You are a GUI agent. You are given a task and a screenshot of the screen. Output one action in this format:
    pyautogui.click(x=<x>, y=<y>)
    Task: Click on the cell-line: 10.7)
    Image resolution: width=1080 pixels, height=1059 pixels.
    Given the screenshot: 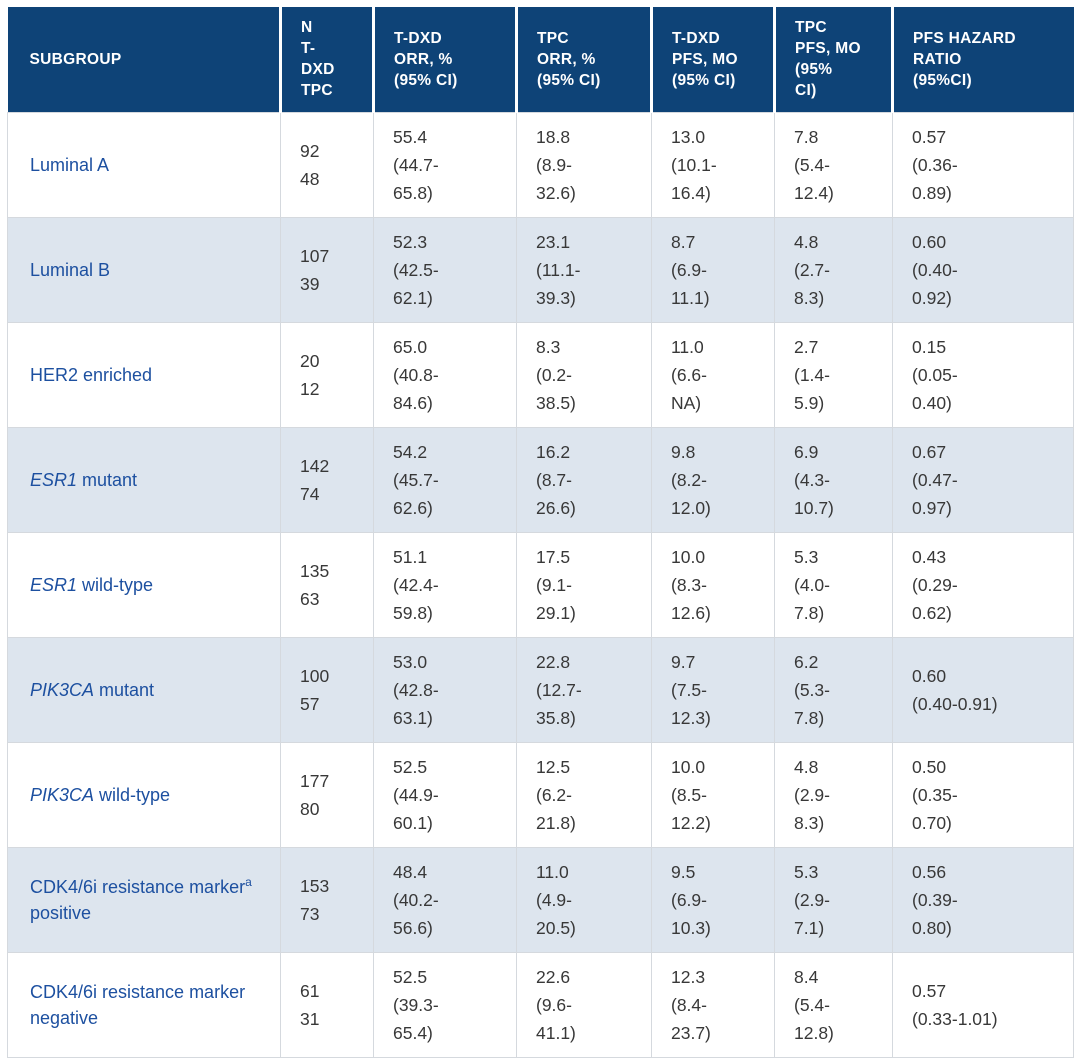 What is the action you would take?
    pyautogui.click(x=814, y=507)
    